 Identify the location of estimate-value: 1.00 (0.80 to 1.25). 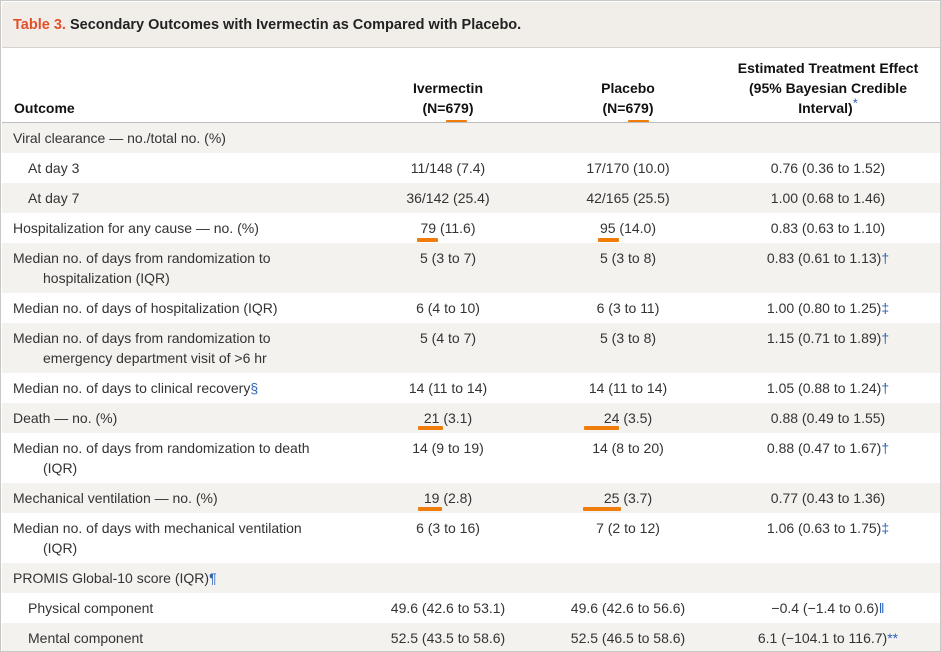
(824, 308).